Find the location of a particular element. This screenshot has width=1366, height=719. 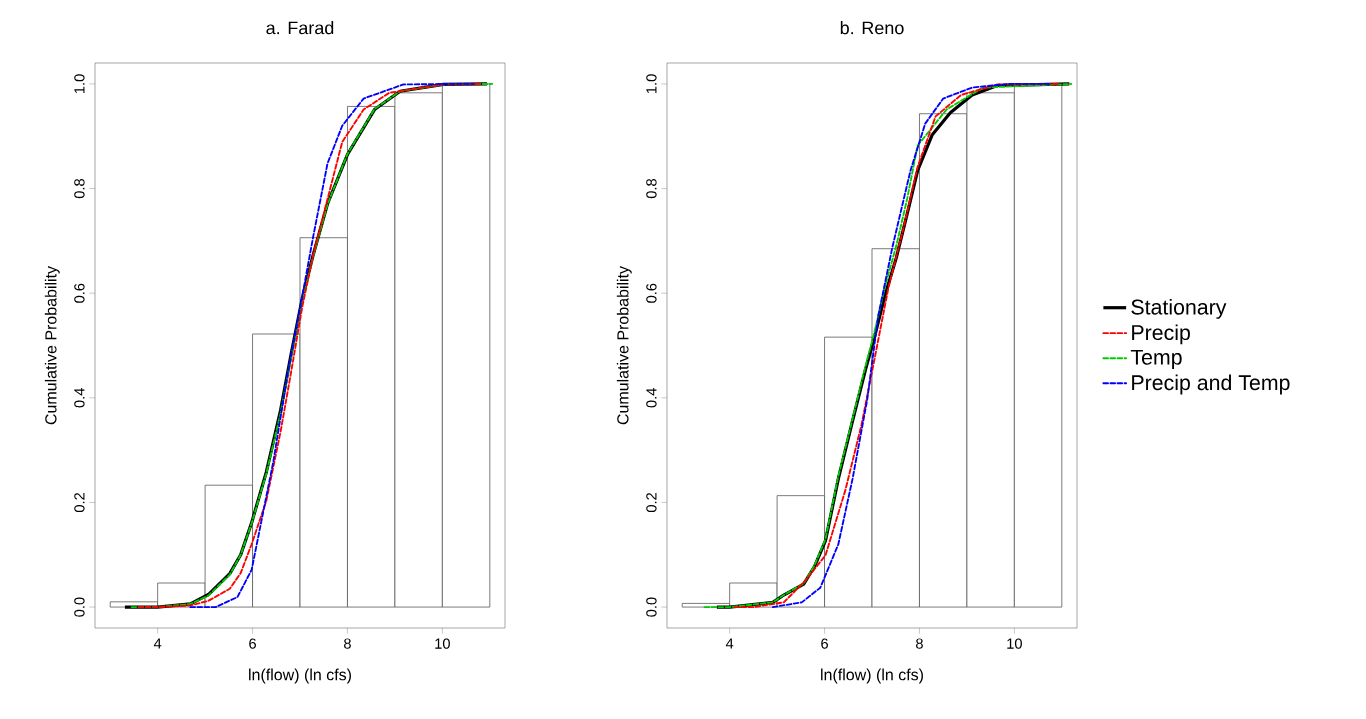

legend-label: Stationary is located at coordinates (1179, 308).